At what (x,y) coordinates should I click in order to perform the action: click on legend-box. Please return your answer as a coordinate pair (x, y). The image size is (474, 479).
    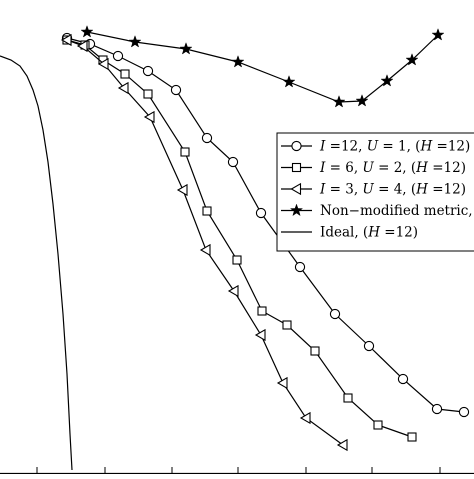
    Looking at the image, I should click on (375, 192).